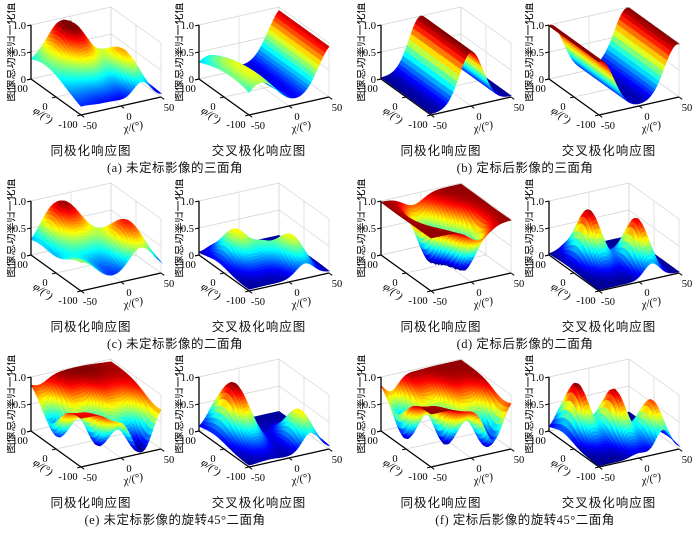 The width and height of the screenshot is (700, 533). I want to click on subplot-a-crosspol: 交叉极化响应图, so click(259, 80).